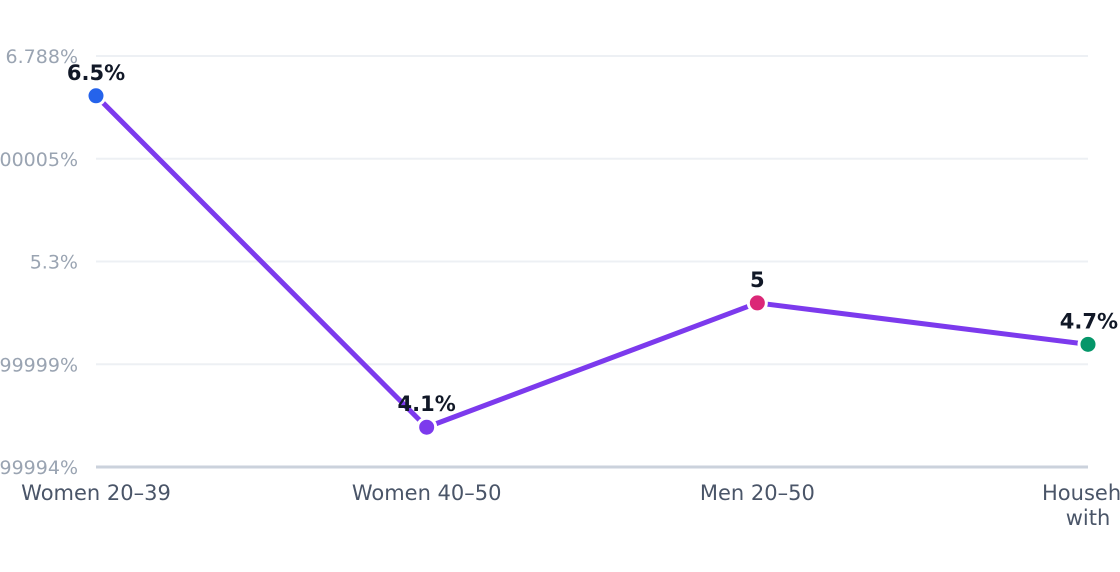 This screenshot has width=1120, height=572. I want to click on data-label: 6.5%, so click(96, 73).